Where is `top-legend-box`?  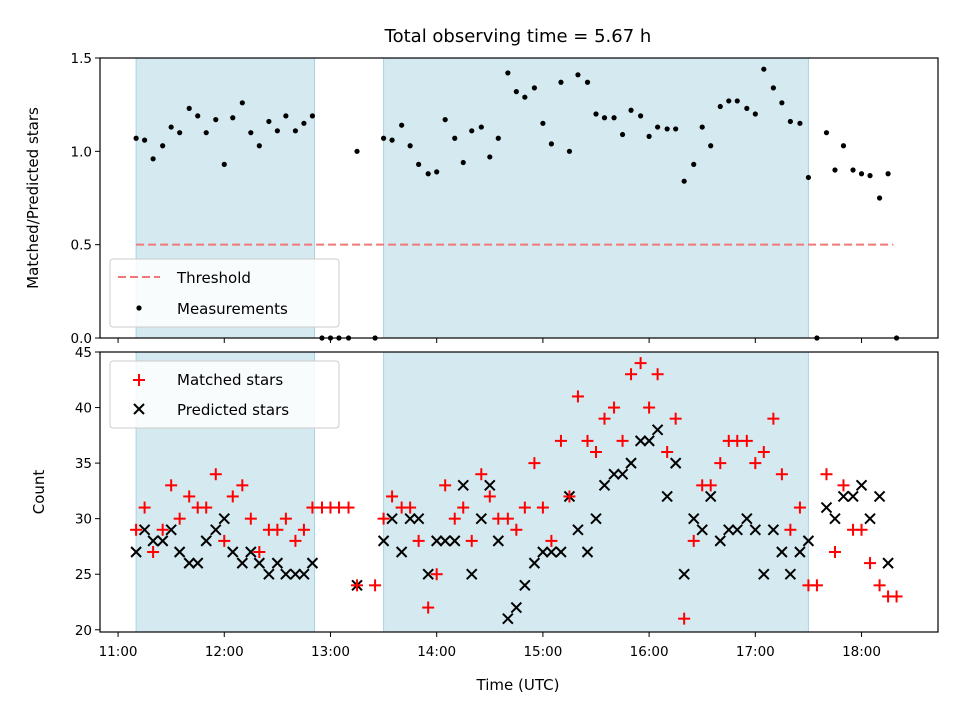 top-legend-box is located at coordinates (224, 293).